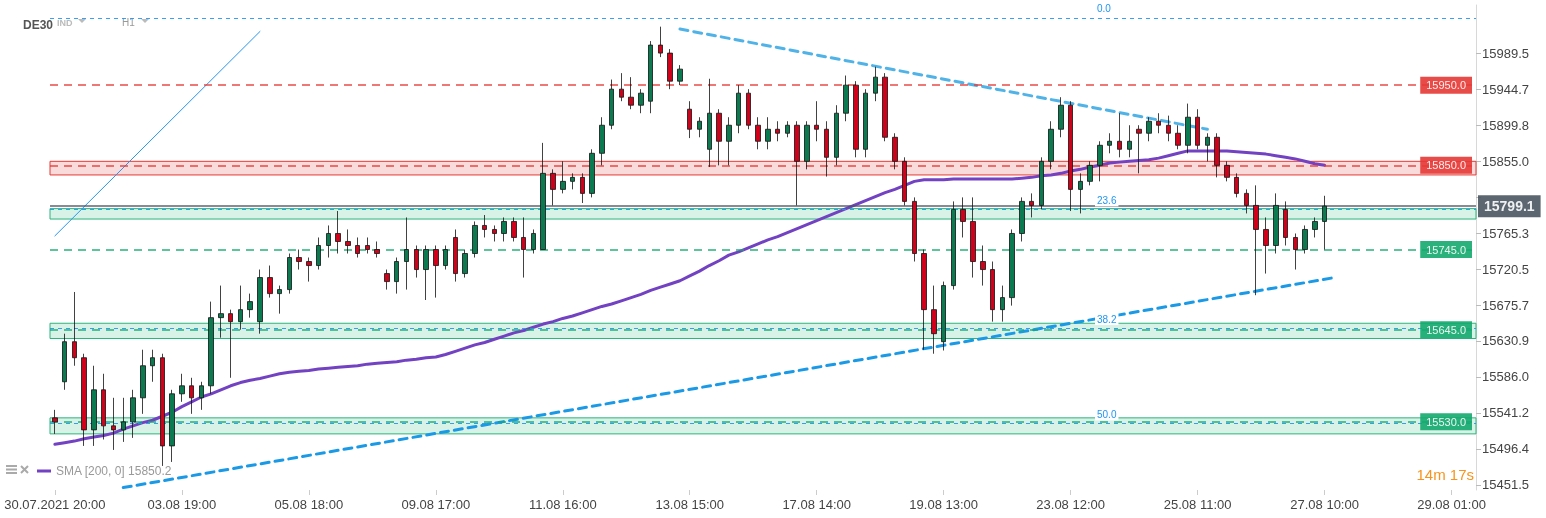 Image resolution: width=1546 pixels, height=518 pixels. Describe the element at coordinates (1197, 504) in the screenshot. I see `x-tick-label: 25.08 11:00` at that location.